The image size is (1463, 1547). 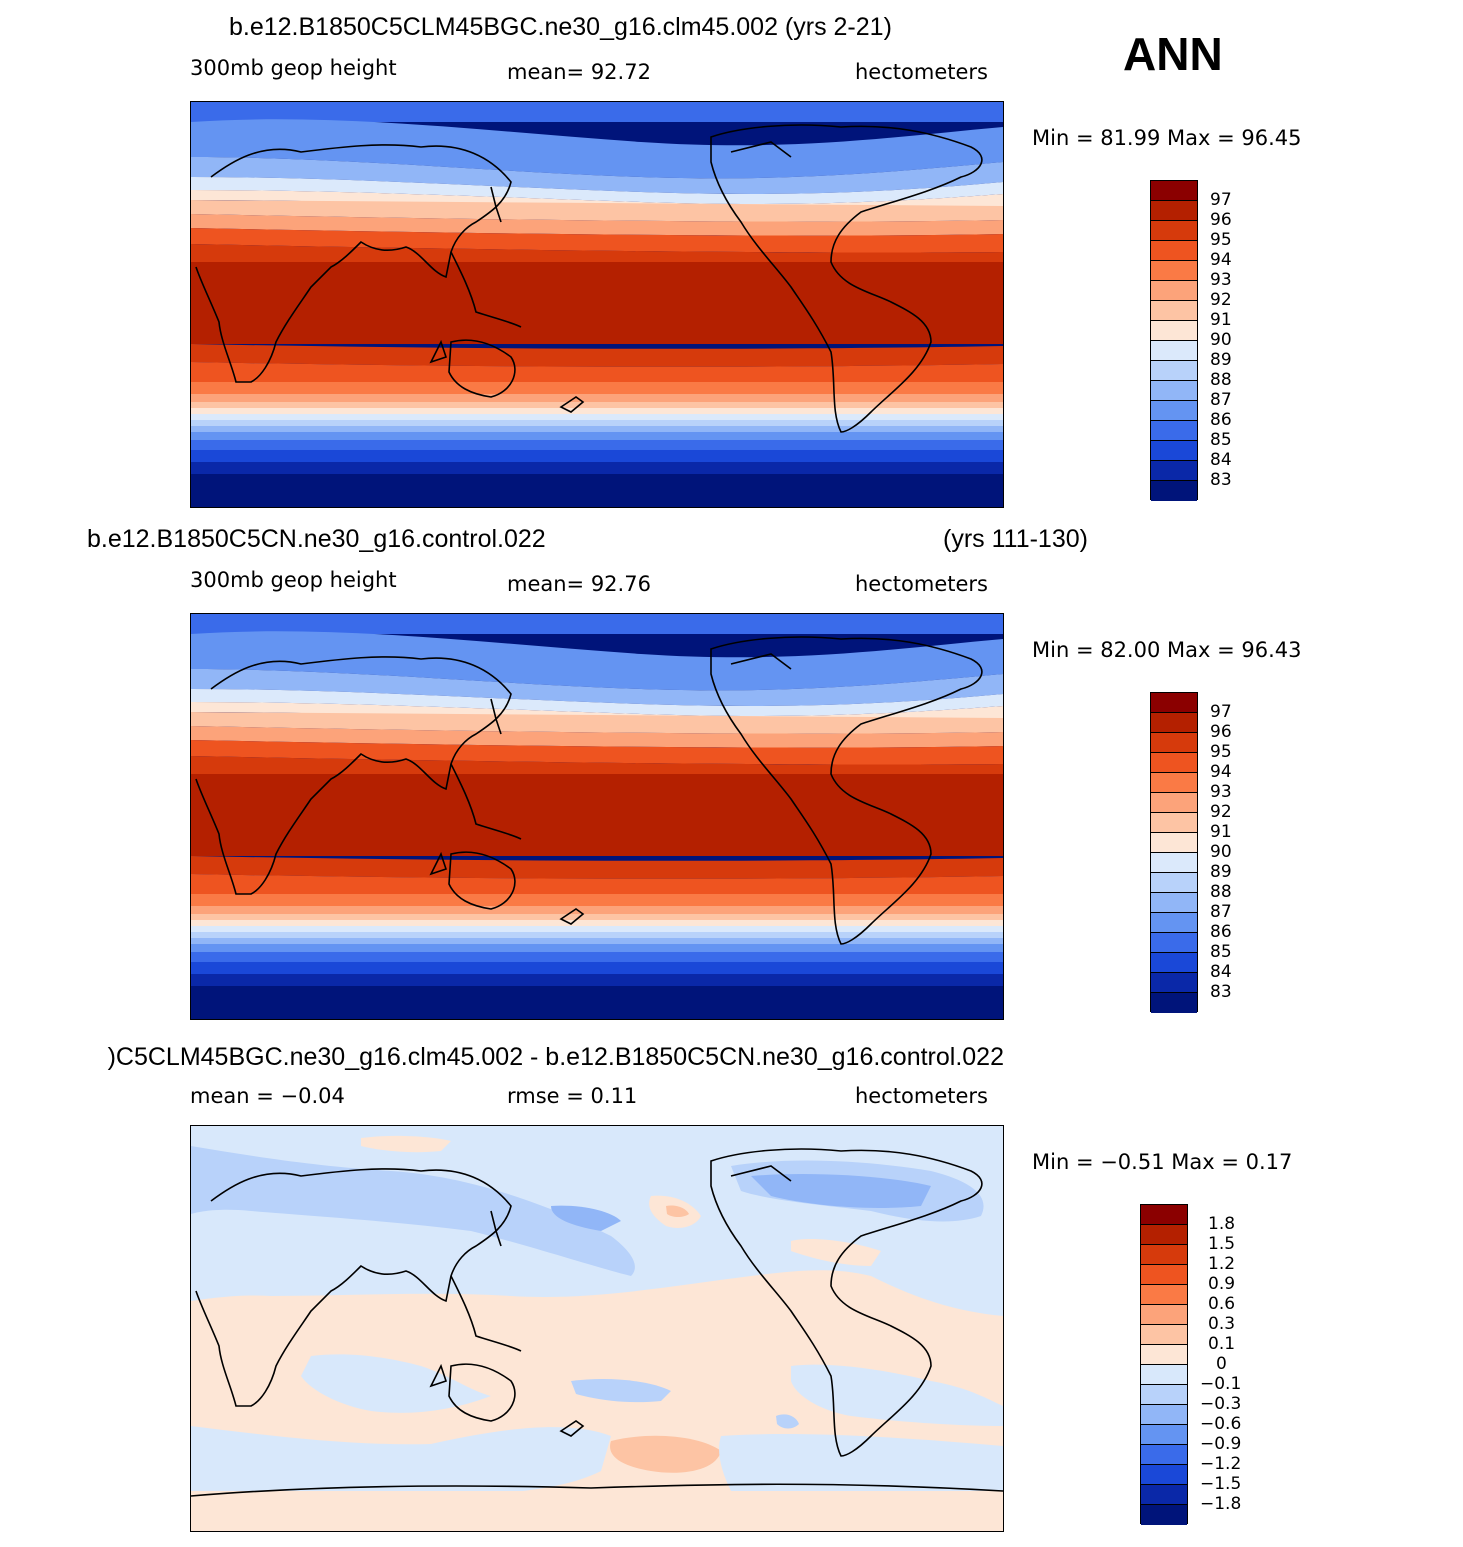 I want to click on panel2-colorbar-label: 97, so click(x=1221, y=712).